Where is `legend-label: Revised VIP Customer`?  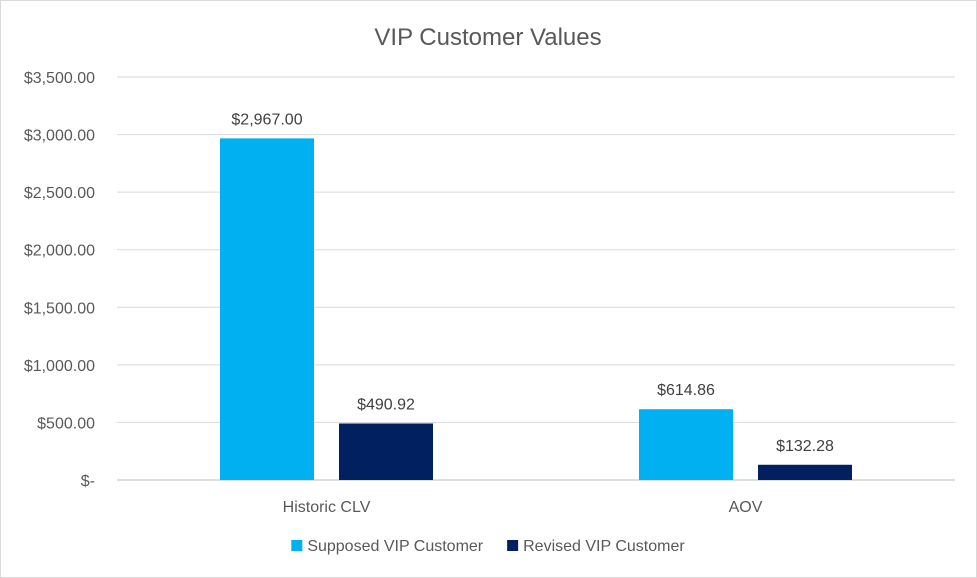 legend-label: Revised VIP Customer is located at coordinates (604, 546).